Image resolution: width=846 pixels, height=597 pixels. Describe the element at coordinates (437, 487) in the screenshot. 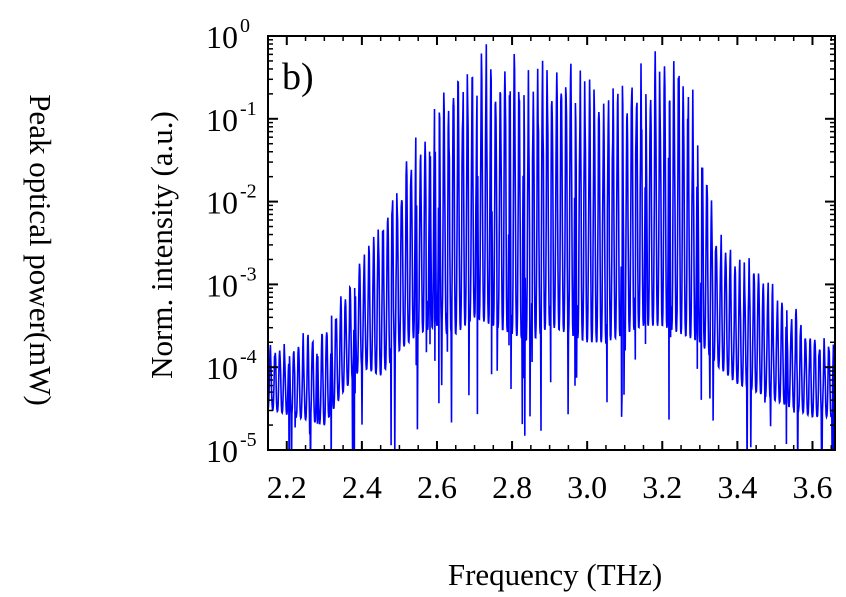

I see `x-tick-label: 2.6` at that location.